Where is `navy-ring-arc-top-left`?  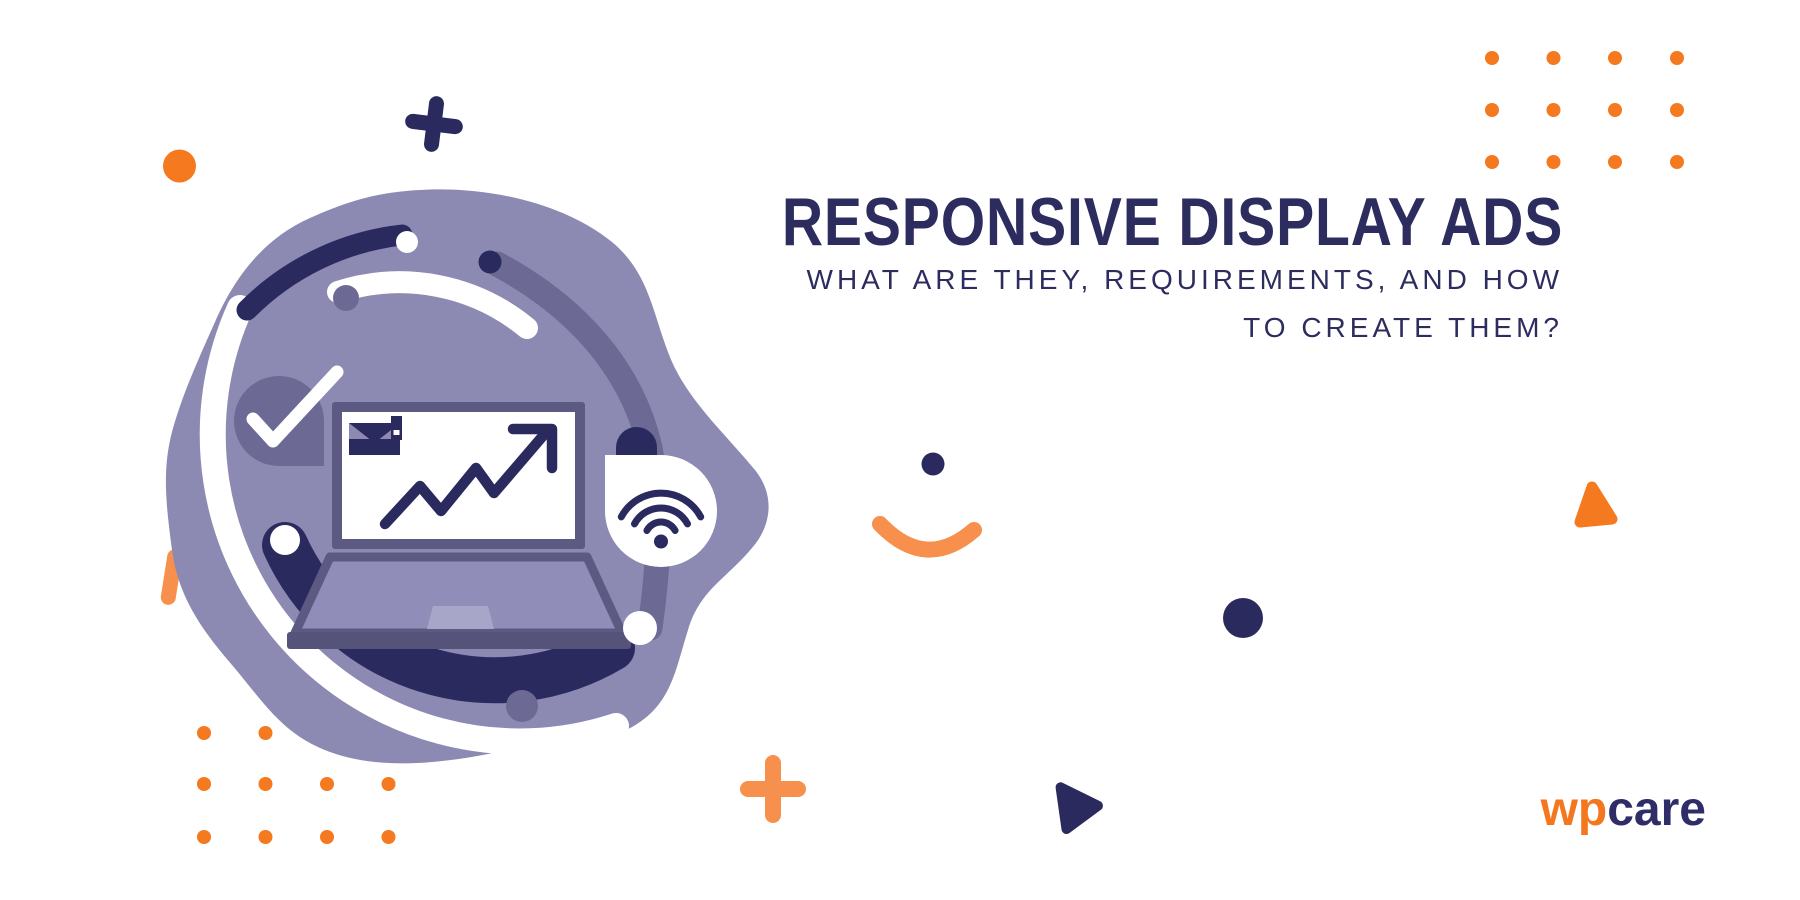 navy-ring-arc-top-left is located at coordinates (324, 272).